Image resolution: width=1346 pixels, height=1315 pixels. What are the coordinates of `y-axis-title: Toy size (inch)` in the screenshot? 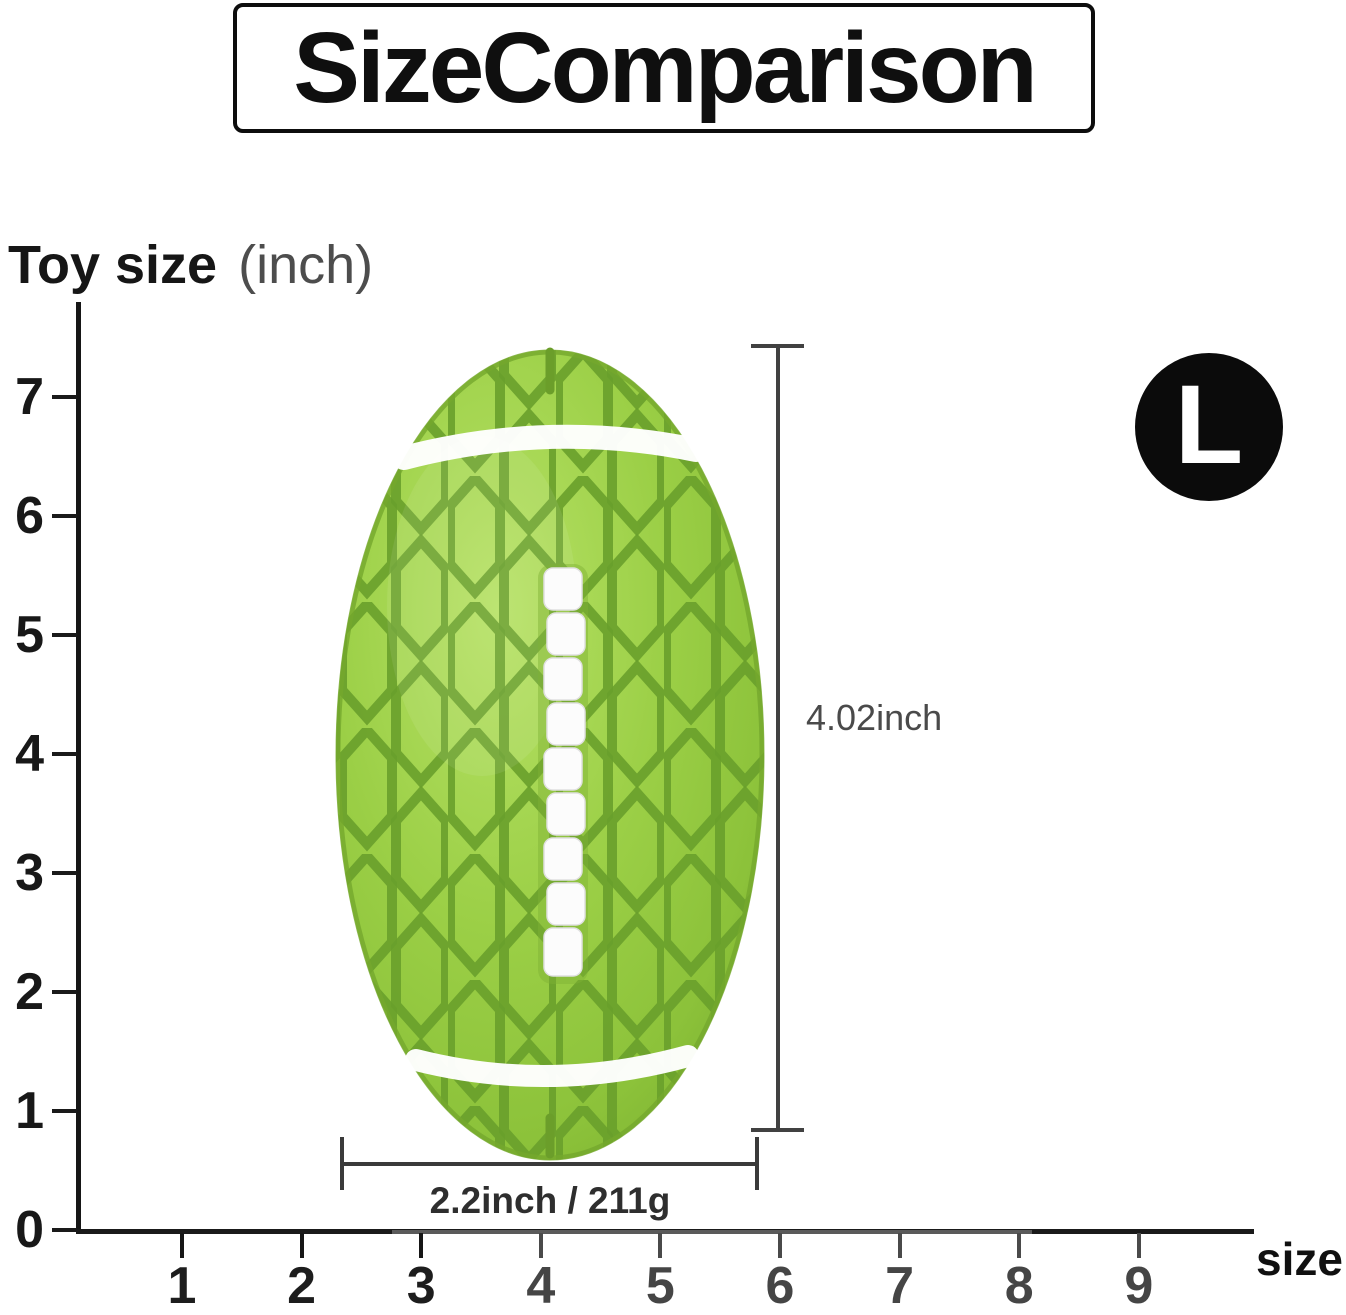 It's located at (190, 265).